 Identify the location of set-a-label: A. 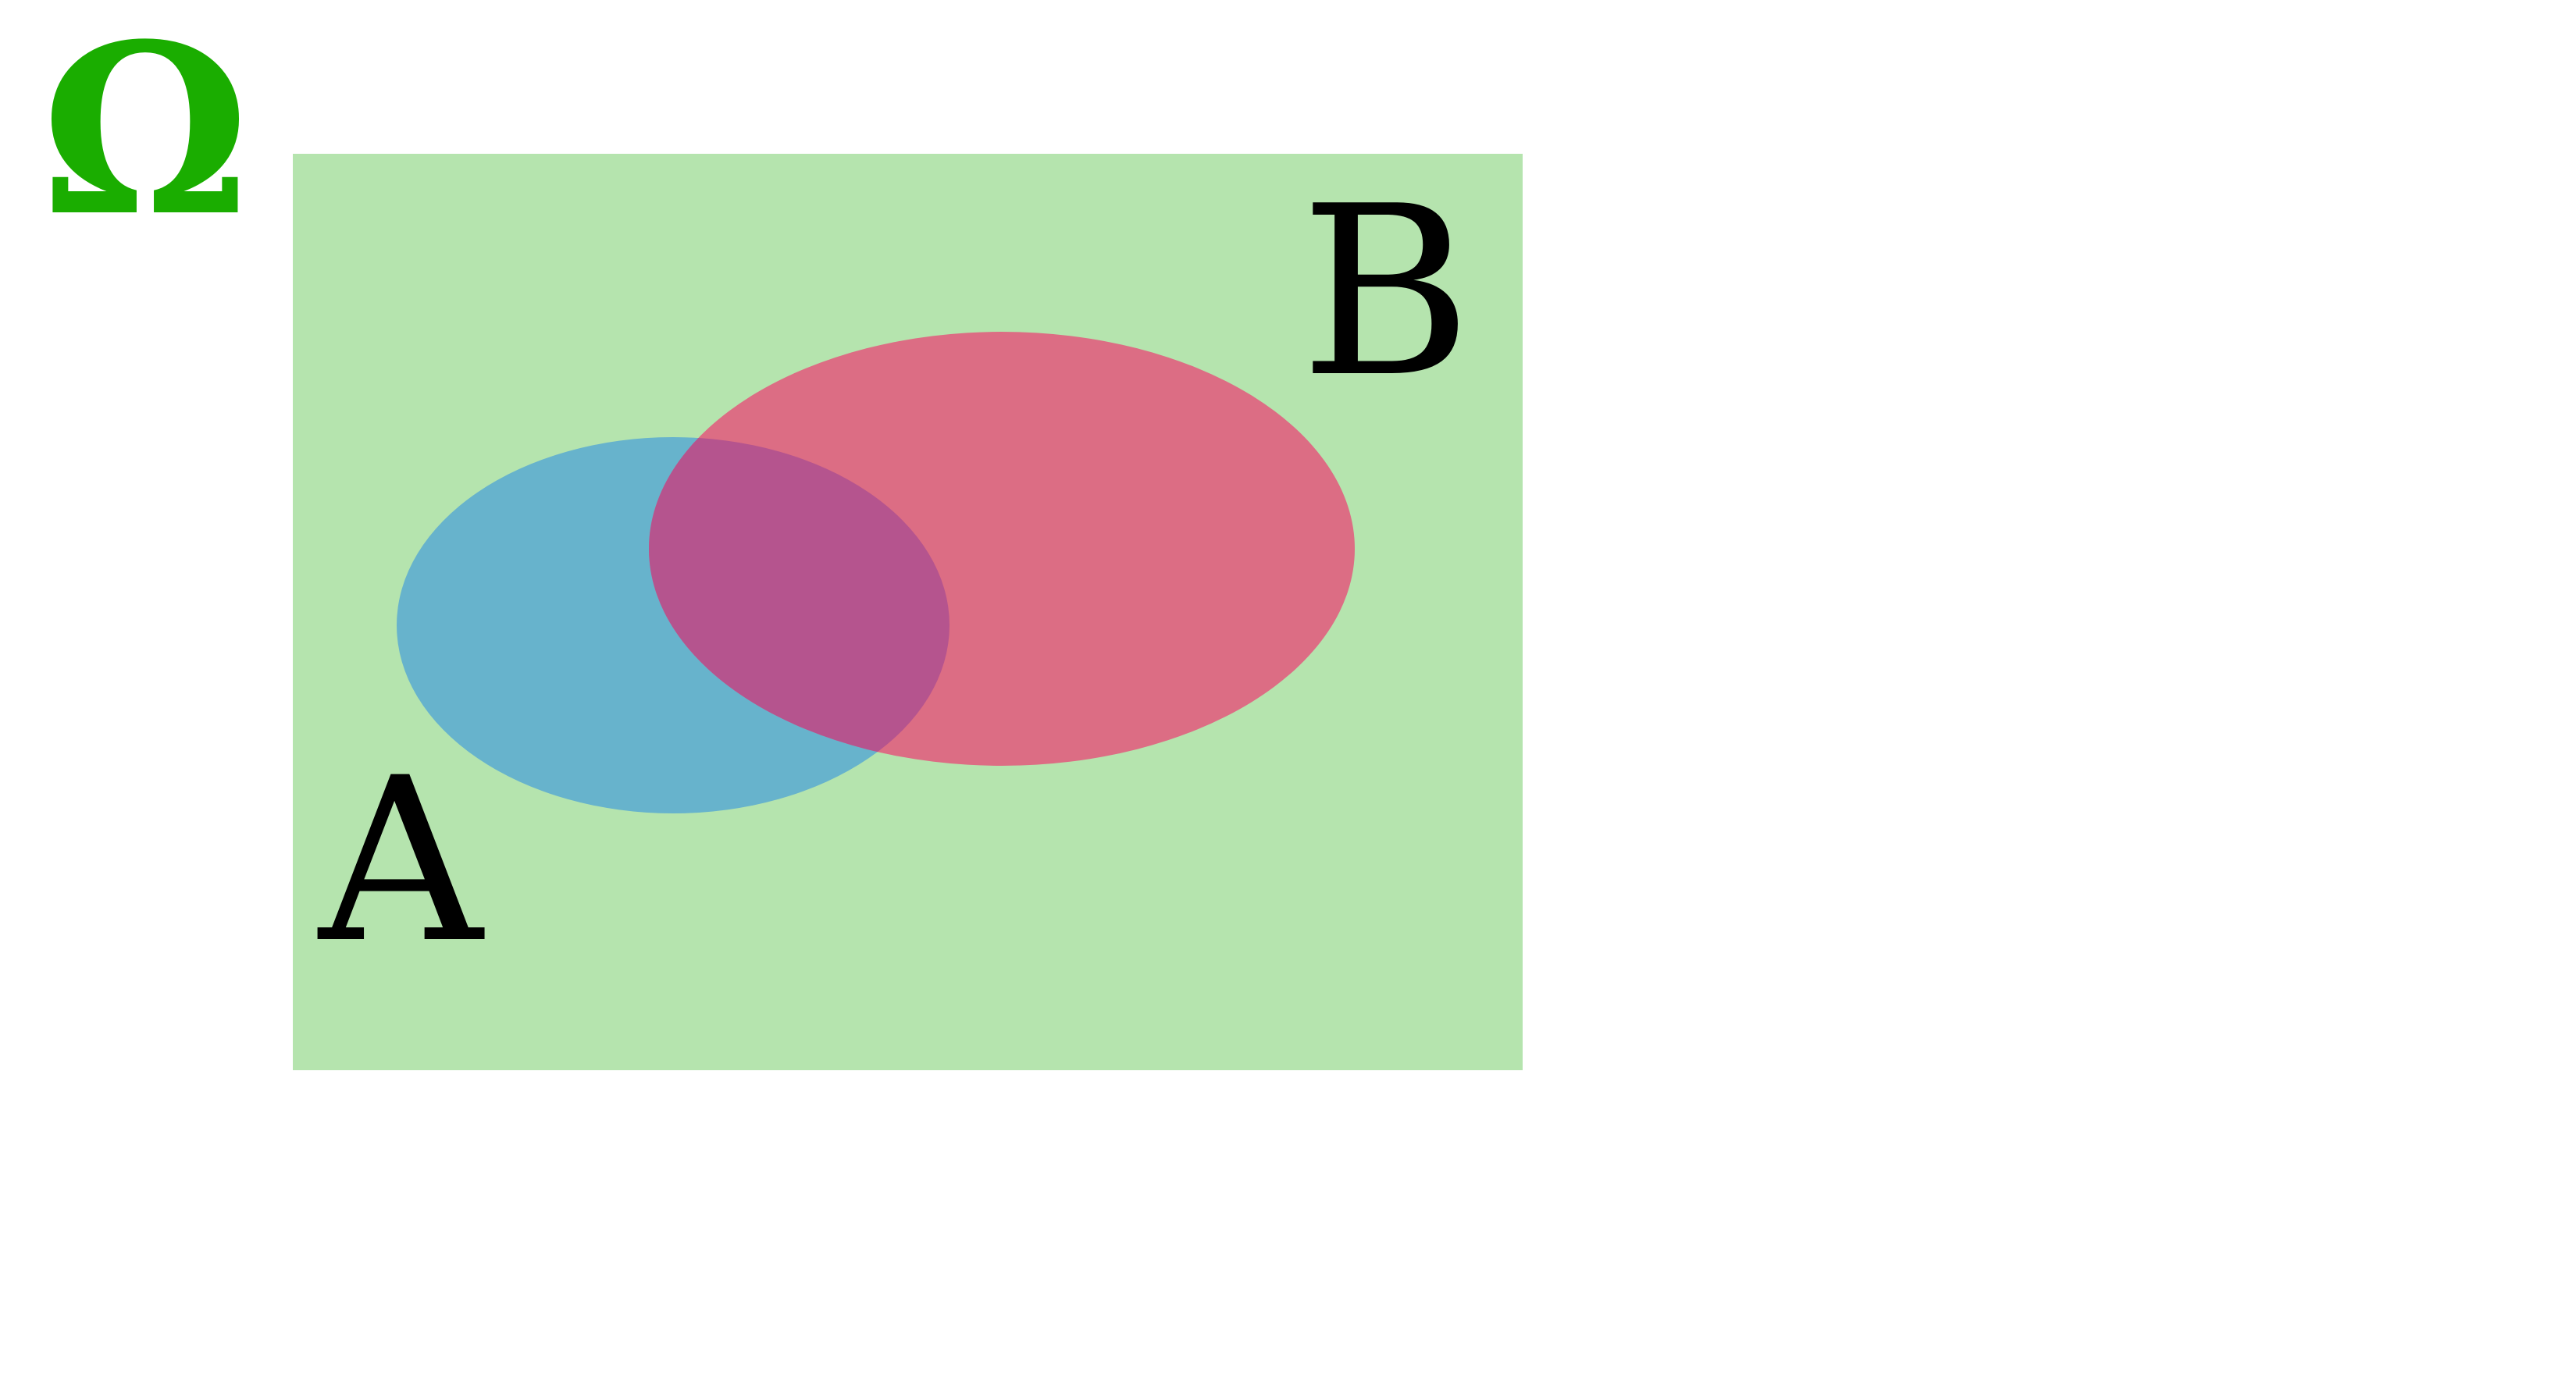
(400, 861).